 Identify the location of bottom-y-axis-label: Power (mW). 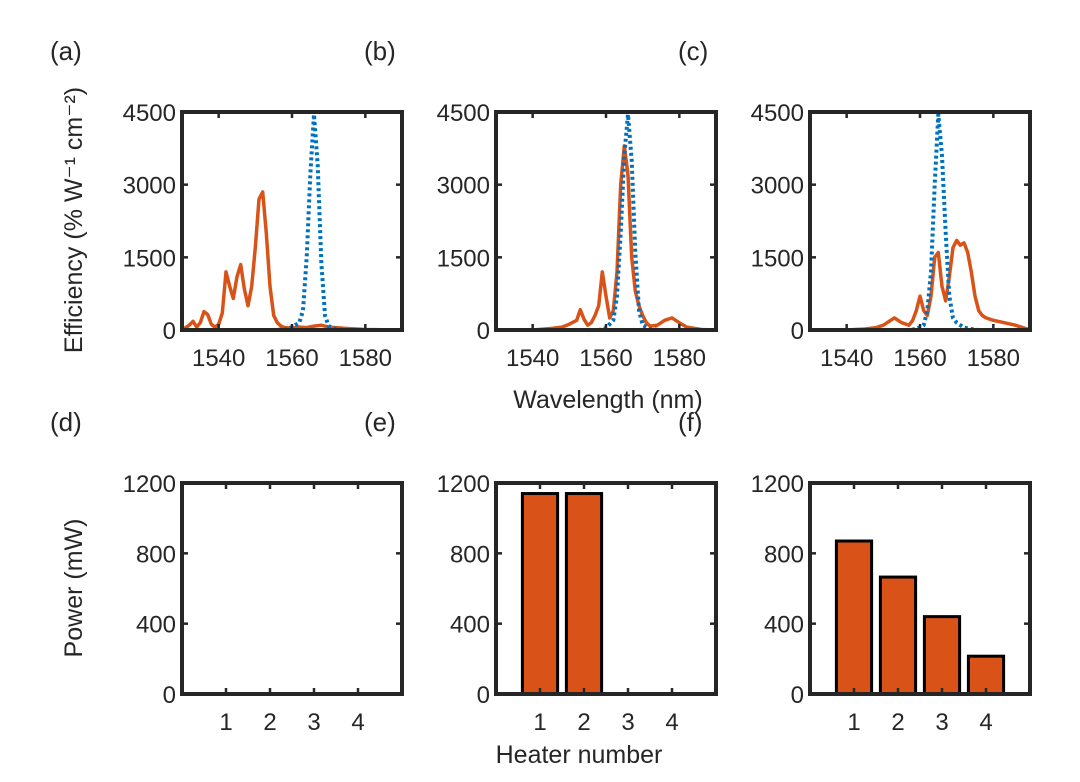
(74, 588).